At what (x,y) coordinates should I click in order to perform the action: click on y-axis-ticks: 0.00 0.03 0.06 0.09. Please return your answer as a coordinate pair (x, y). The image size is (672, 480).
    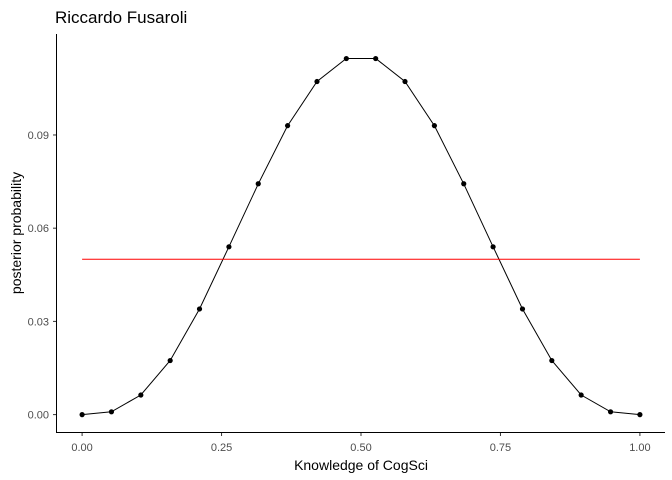
    Looking at the image, I should click on (42, 276).